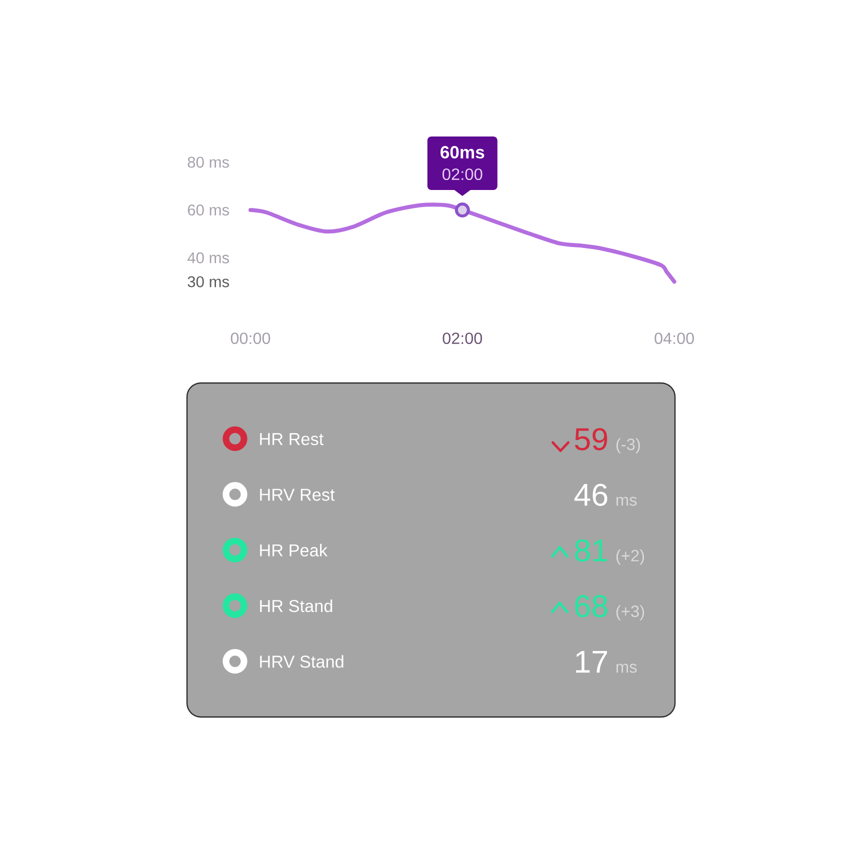 The height and width of the screenshot is (862, 862). What do you see at coordinates (591, 439) in the screenshot?
I see `data-label: 59` at bounding box center [591, 439].